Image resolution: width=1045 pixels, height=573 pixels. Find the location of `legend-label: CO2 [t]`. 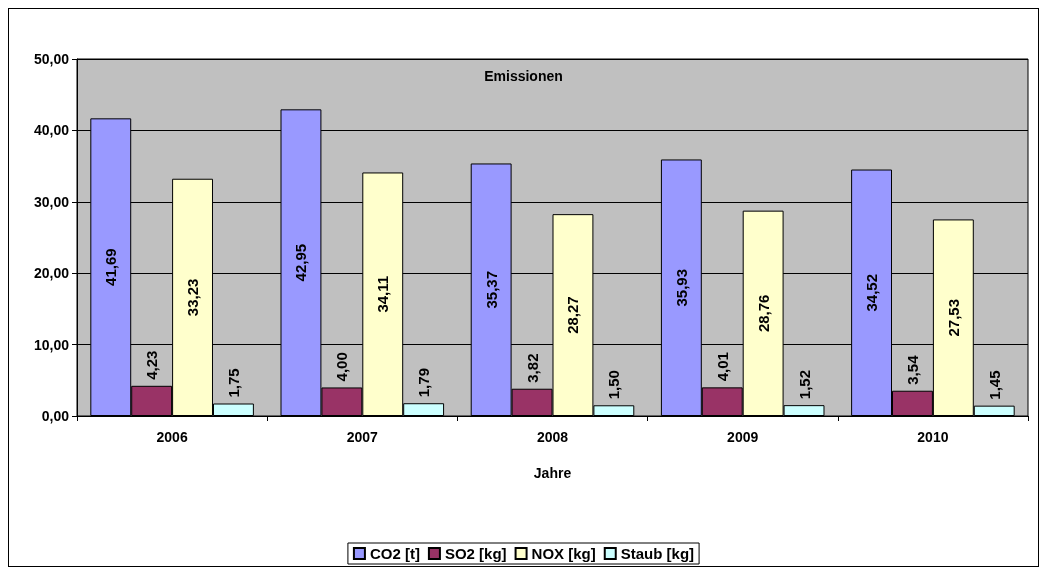

legend-label: CO2 [t] is located at coordinates (394, 553).